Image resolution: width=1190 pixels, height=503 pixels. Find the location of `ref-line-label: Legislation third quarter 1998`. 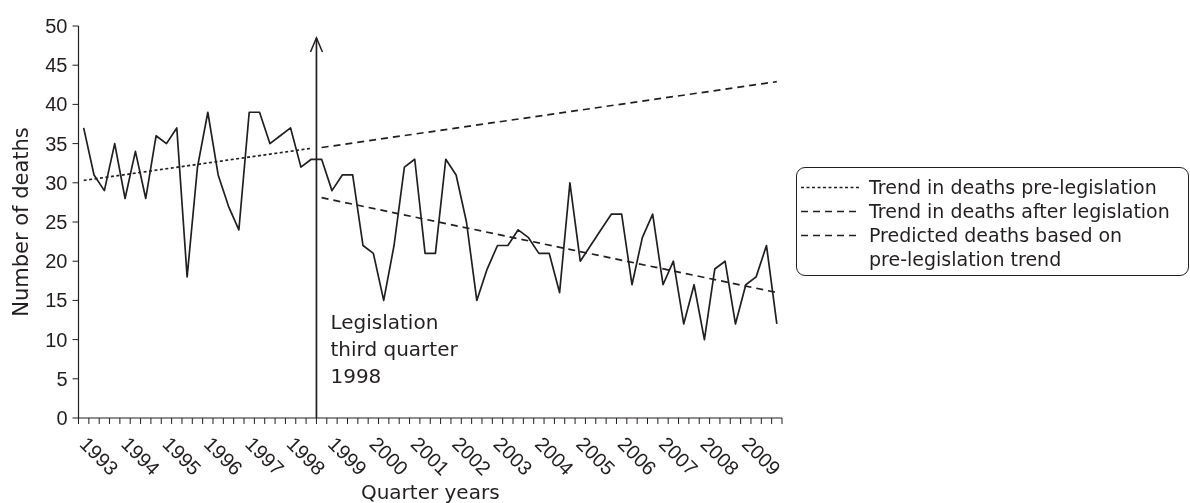

ref-line-label: Legislation third quarter 1998 is located at coordinates (394, 349).